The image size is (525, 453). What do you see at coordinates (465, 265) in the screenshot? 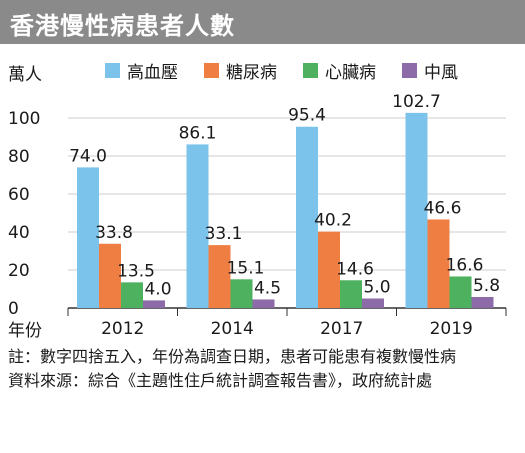
I see `data-label: 16.6` at bounding box center [465, 265].